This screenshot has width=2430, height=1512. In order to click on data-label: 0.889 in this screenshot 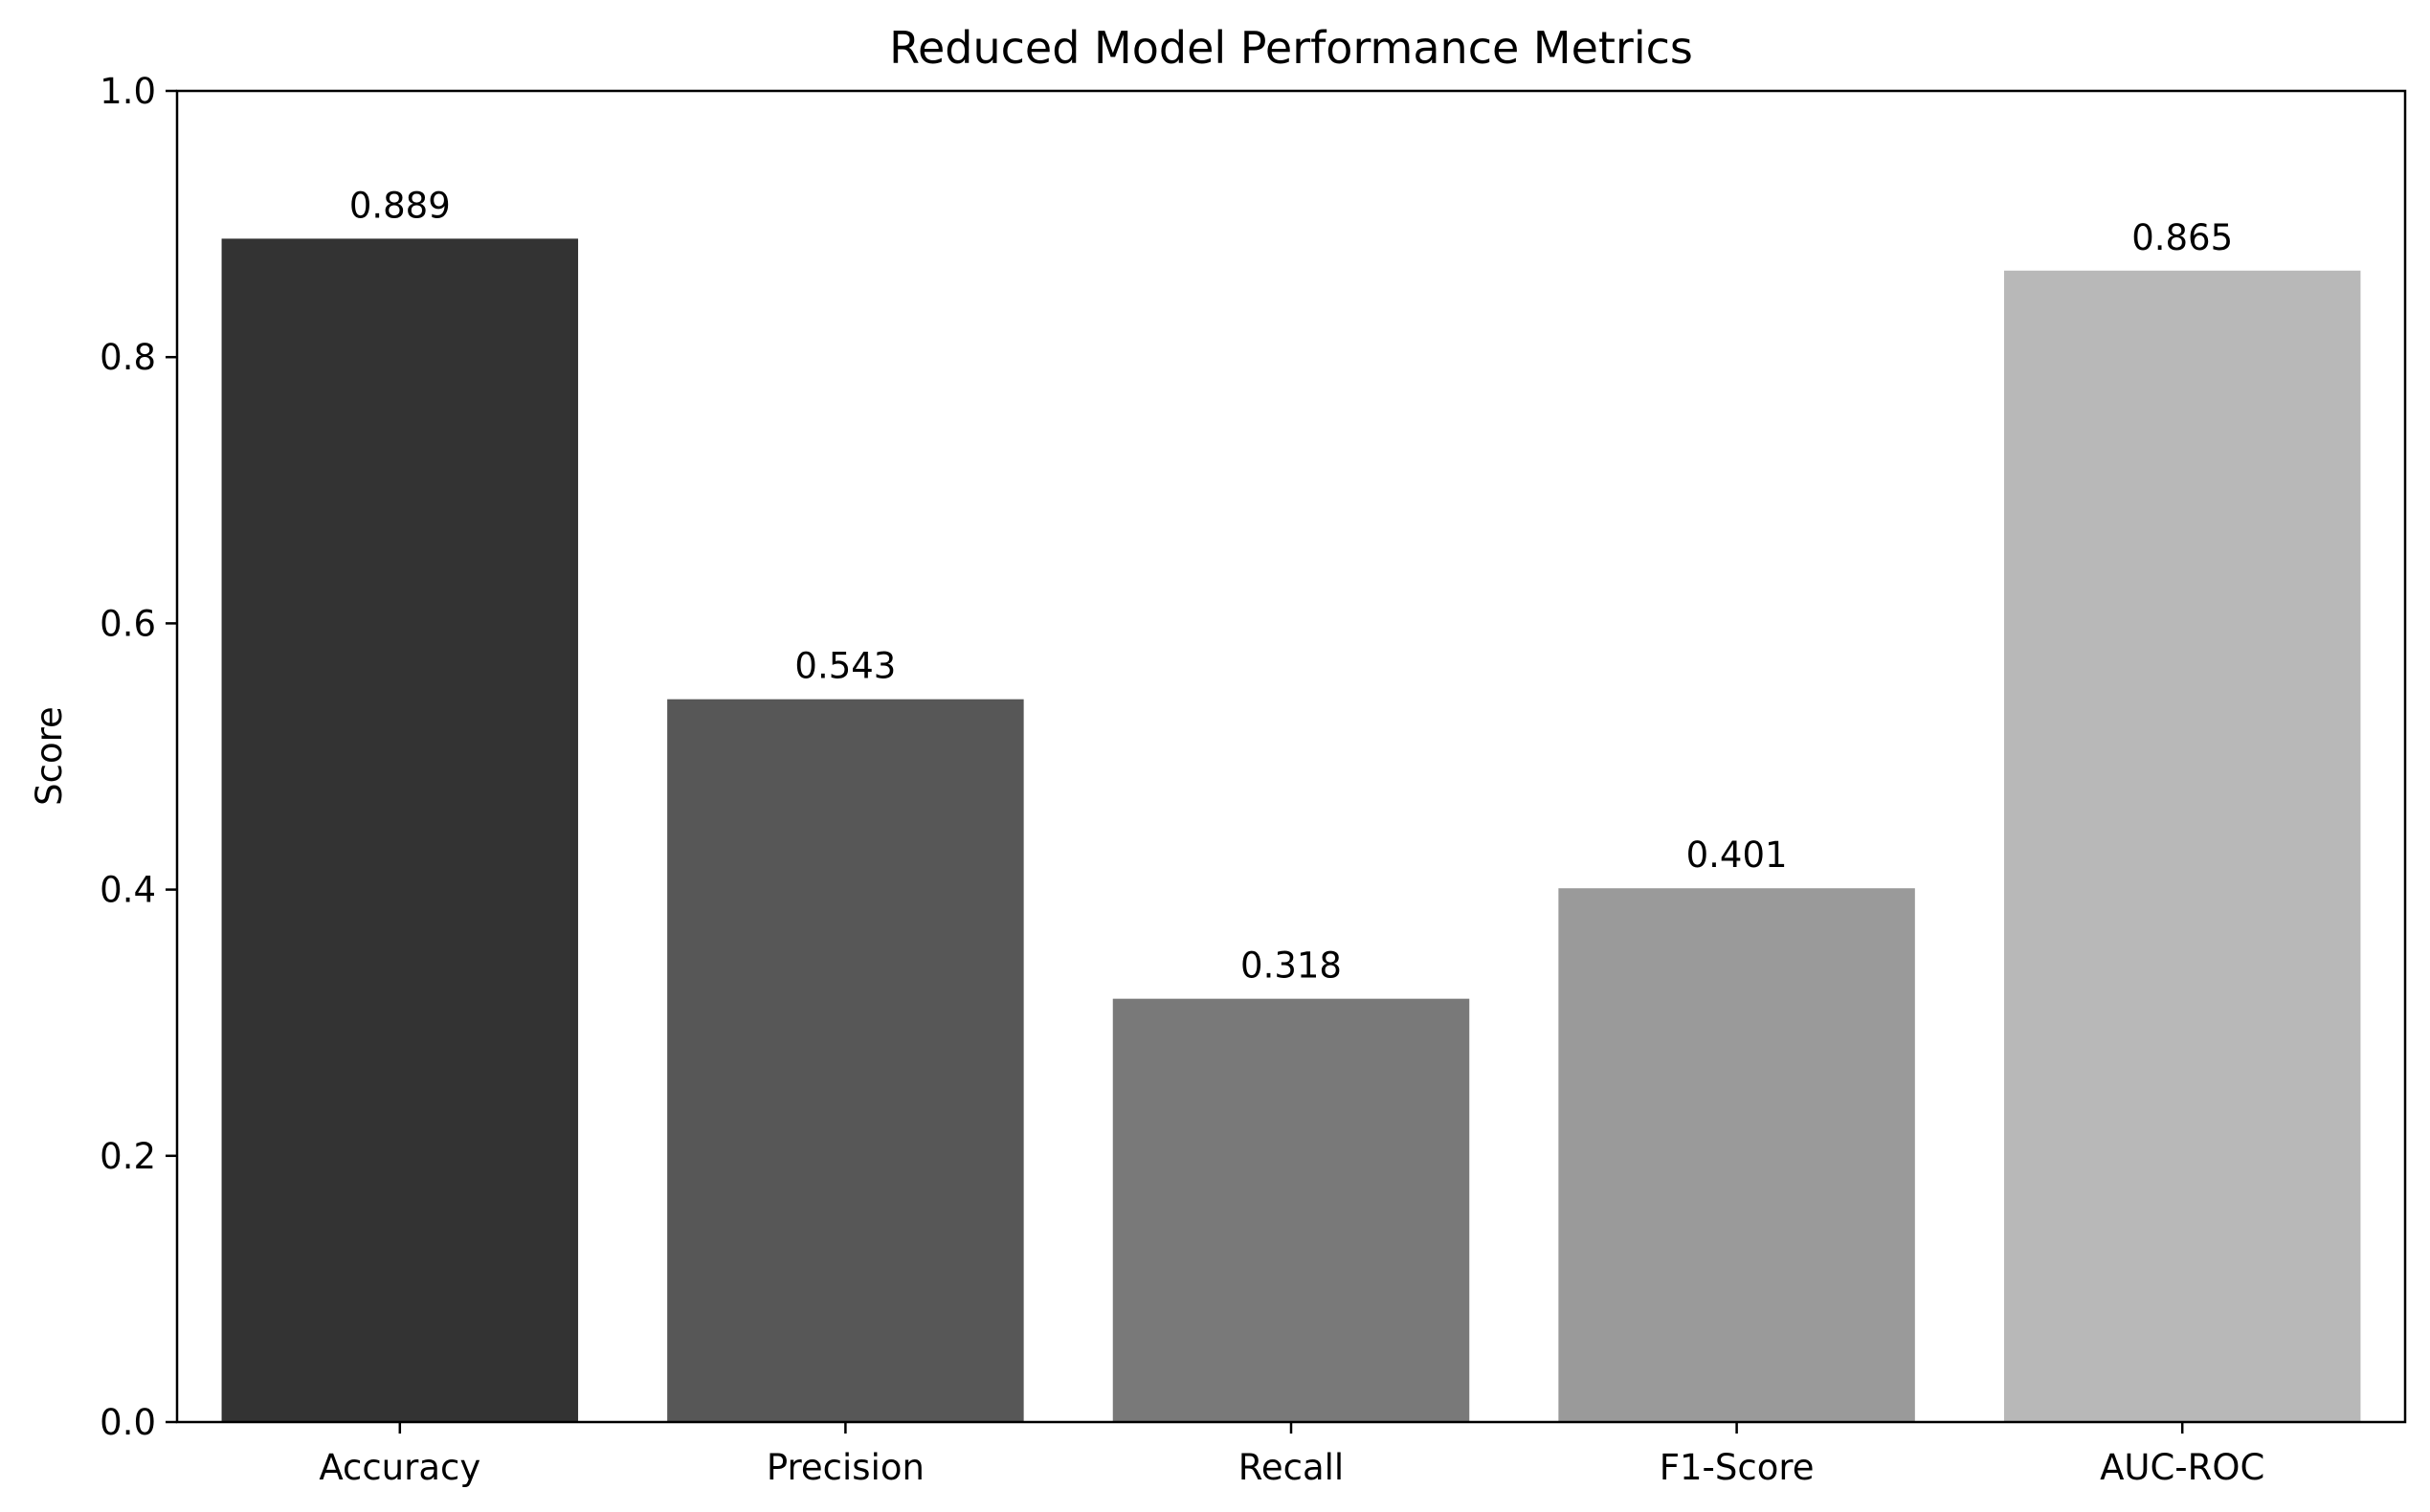, I will do `click(400, 205)`.